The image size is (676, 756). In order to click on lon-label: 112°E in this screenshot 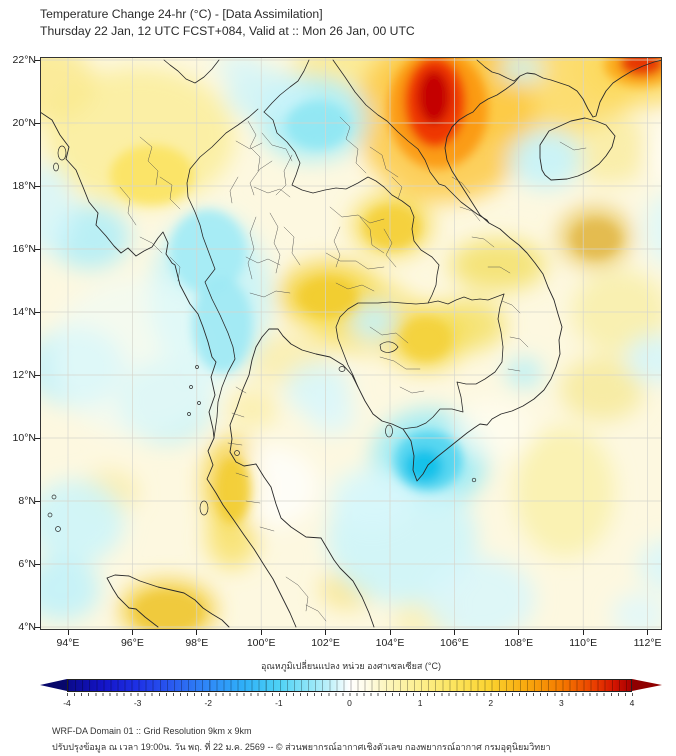, I will do `click(647, 643)`.